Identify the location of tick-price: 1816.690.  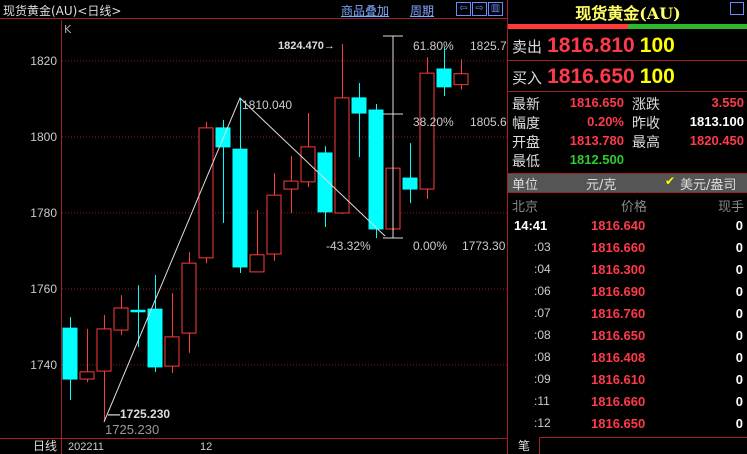
(618, 291).